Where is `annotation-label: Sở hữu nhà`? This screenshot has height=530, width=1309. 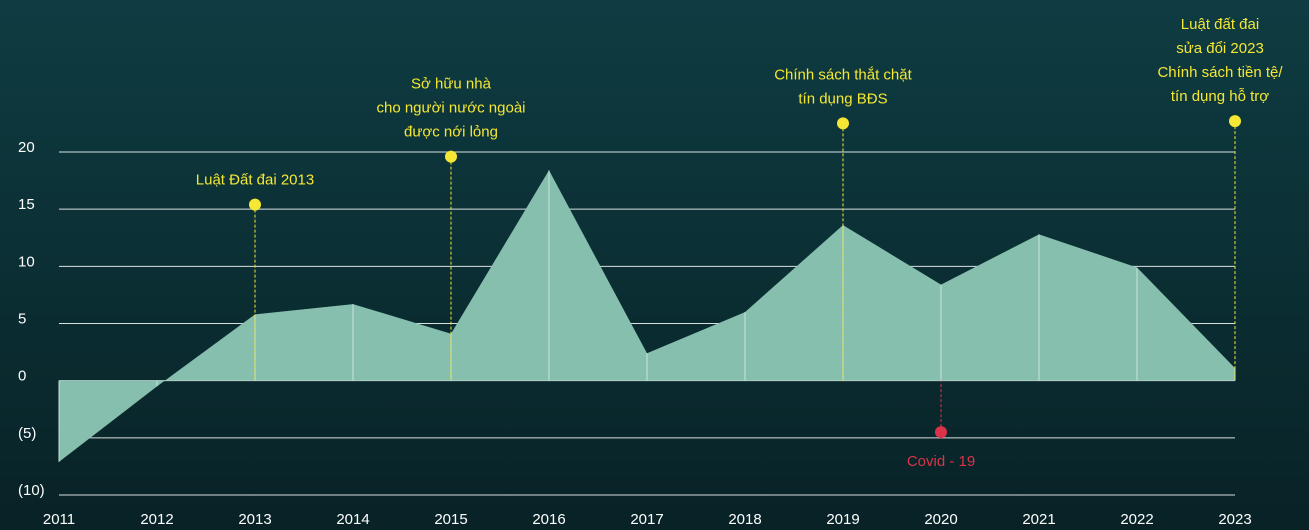 annotation-label: Sở hữu nhà is located at coordinates (451, 84).